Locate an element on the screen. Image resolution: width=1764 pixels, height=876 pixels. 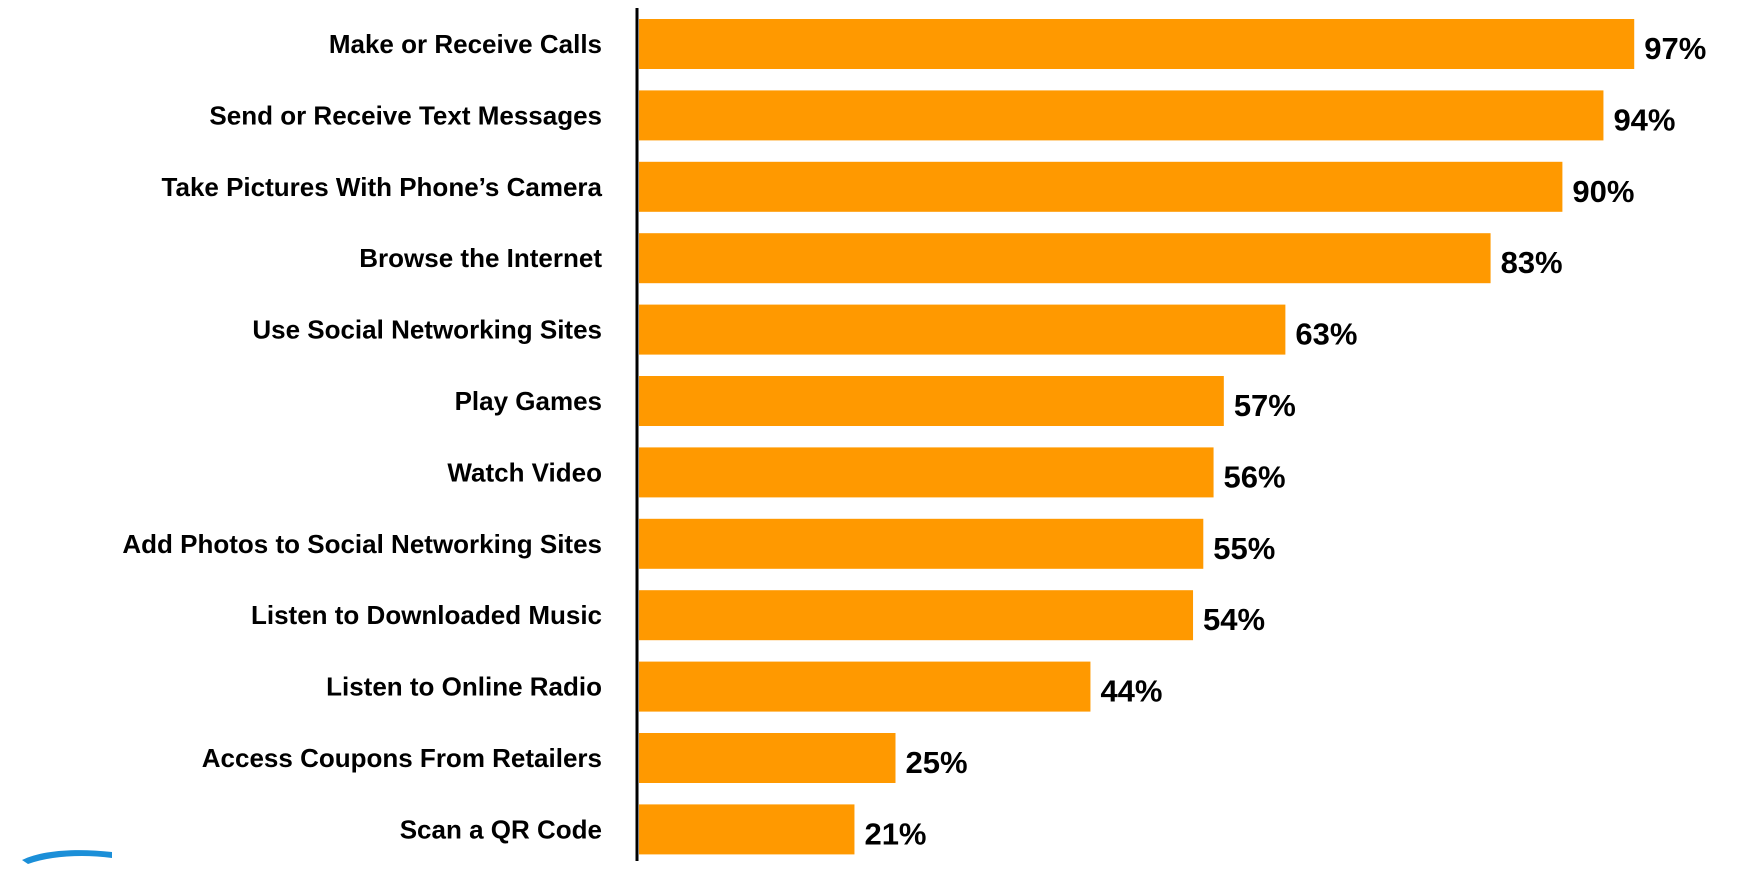
category-label: Access Coupons From Retailers is located at coordinates (402, 758).